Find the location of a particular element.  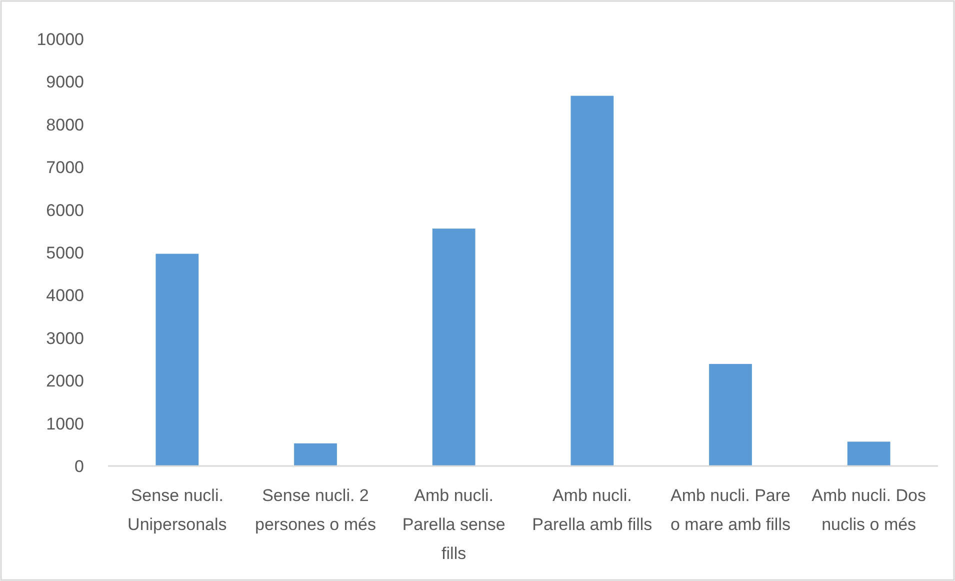

y-tick-label: 7000 is located at coordinates (65, 168).